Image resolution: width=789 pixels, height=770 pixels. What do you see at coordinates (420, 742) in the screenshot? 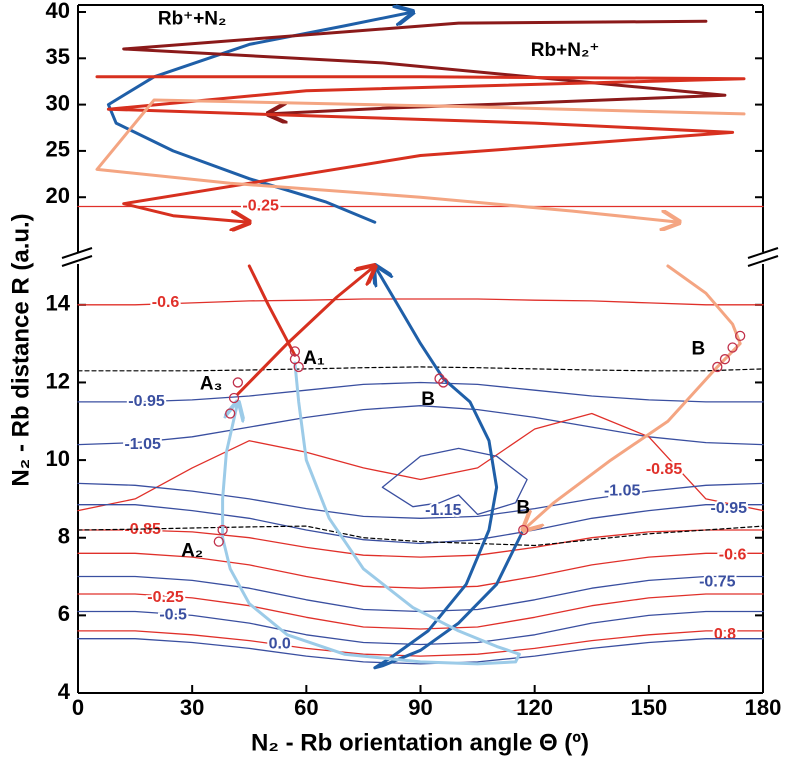
I see `x-axis-label: N₂ - Rb orientation angle Θ (º)` at bounding box center [420, 742].